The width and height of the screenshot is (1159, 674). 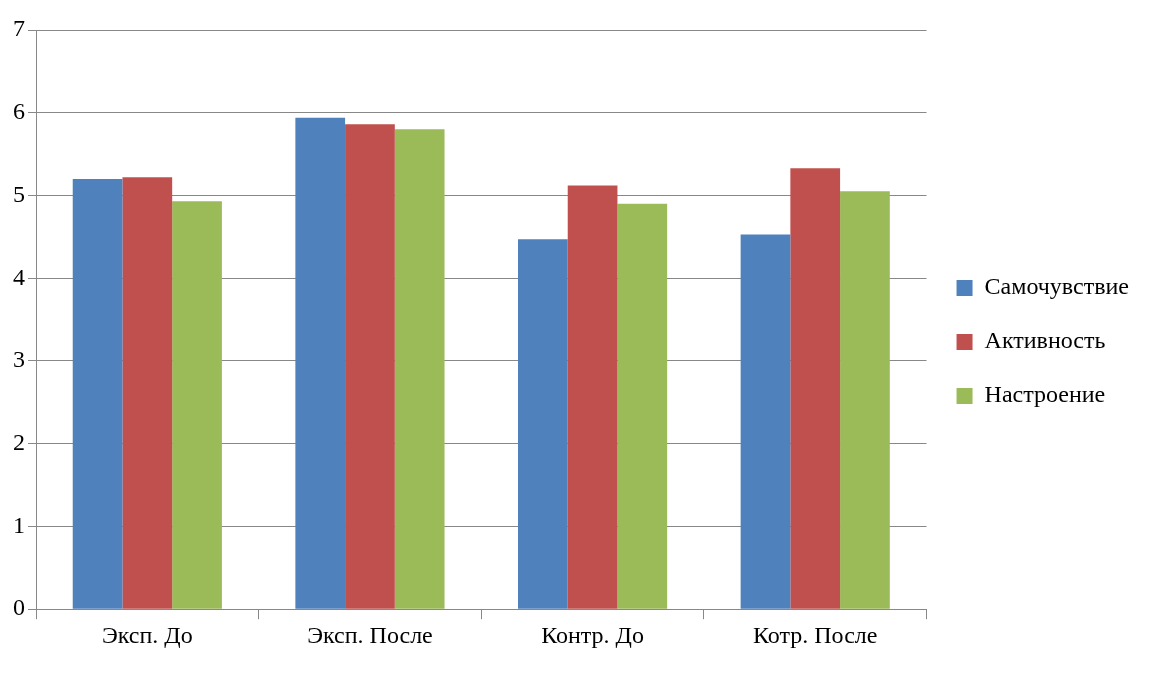 I want to click on y-tick-label: 2, so click(x=19, y=442).